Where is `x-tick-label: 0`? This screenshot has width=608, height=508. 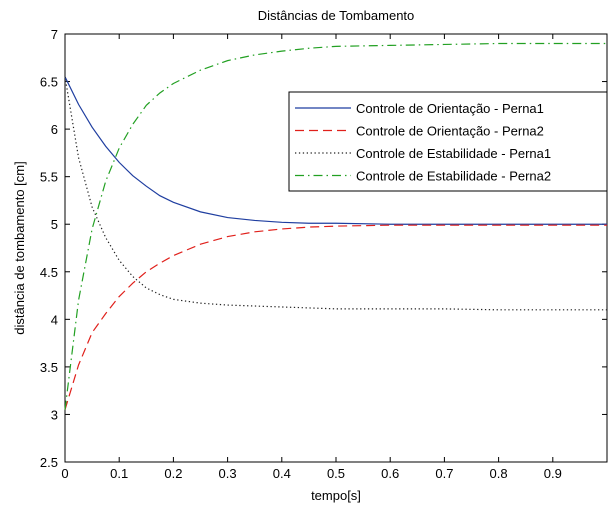 x-tick-label: 0 is located at coordinates (64, 473).